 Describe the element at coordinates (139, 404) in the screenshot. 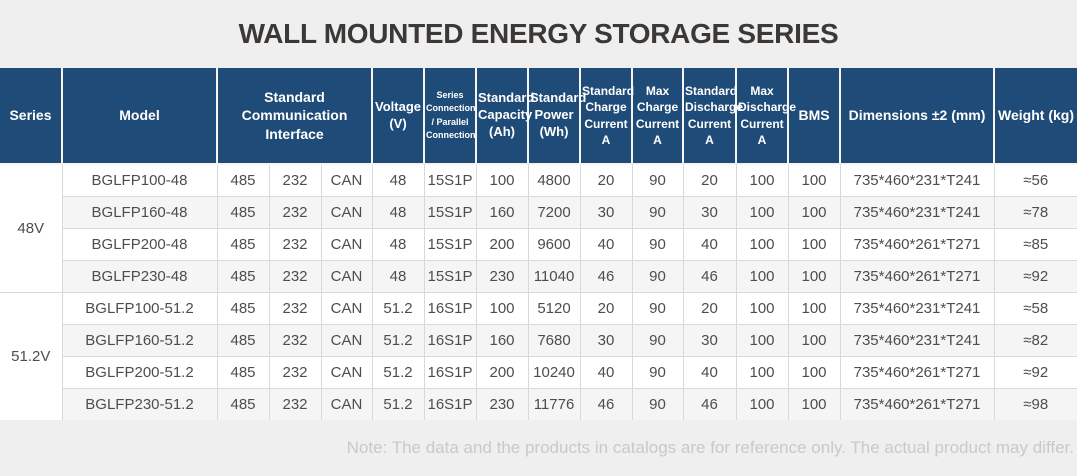

I see `cell-model: BGLFP230-51.2` at that location.